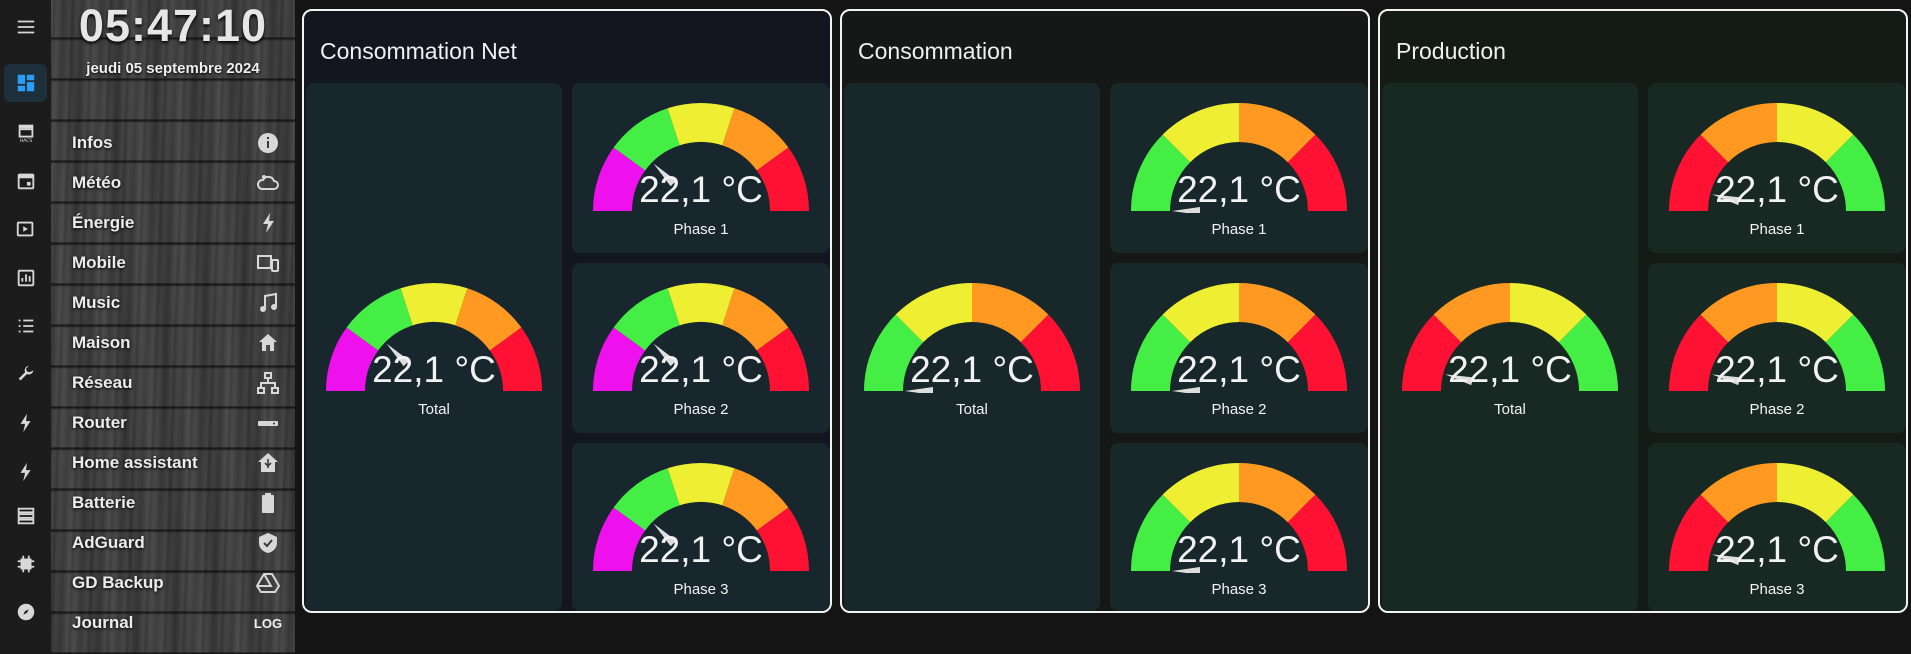  I want to click on rail-server-button, so click(25, 516).